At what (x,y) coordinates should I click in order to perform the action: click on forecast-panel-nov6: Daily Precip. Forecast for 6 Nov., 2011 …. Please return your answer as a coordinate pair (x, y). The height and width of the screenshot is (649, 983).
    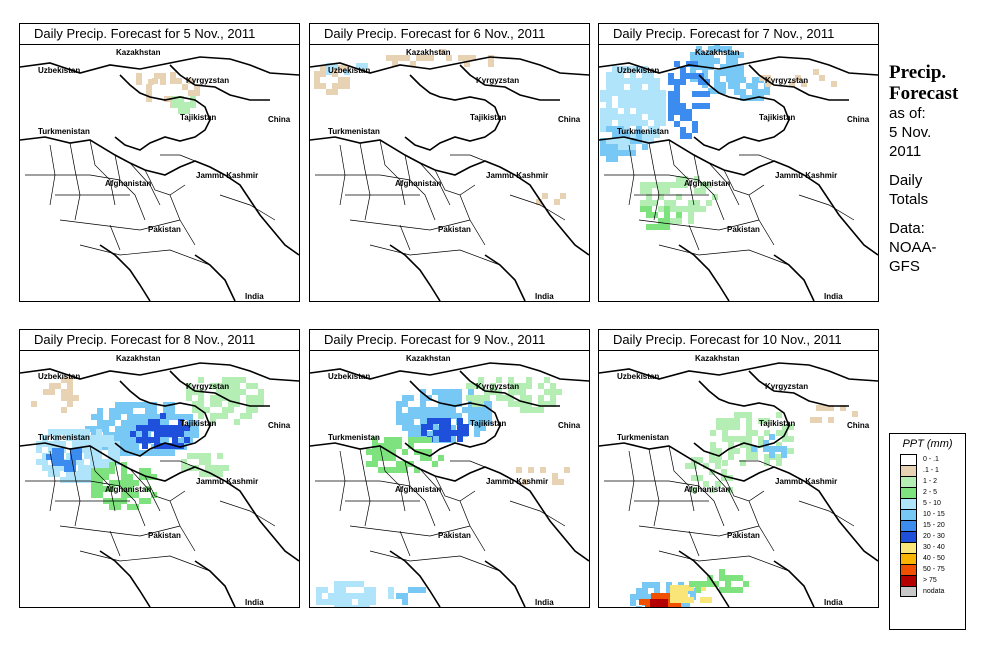
    Looking at the image, I should click on (449, 162).